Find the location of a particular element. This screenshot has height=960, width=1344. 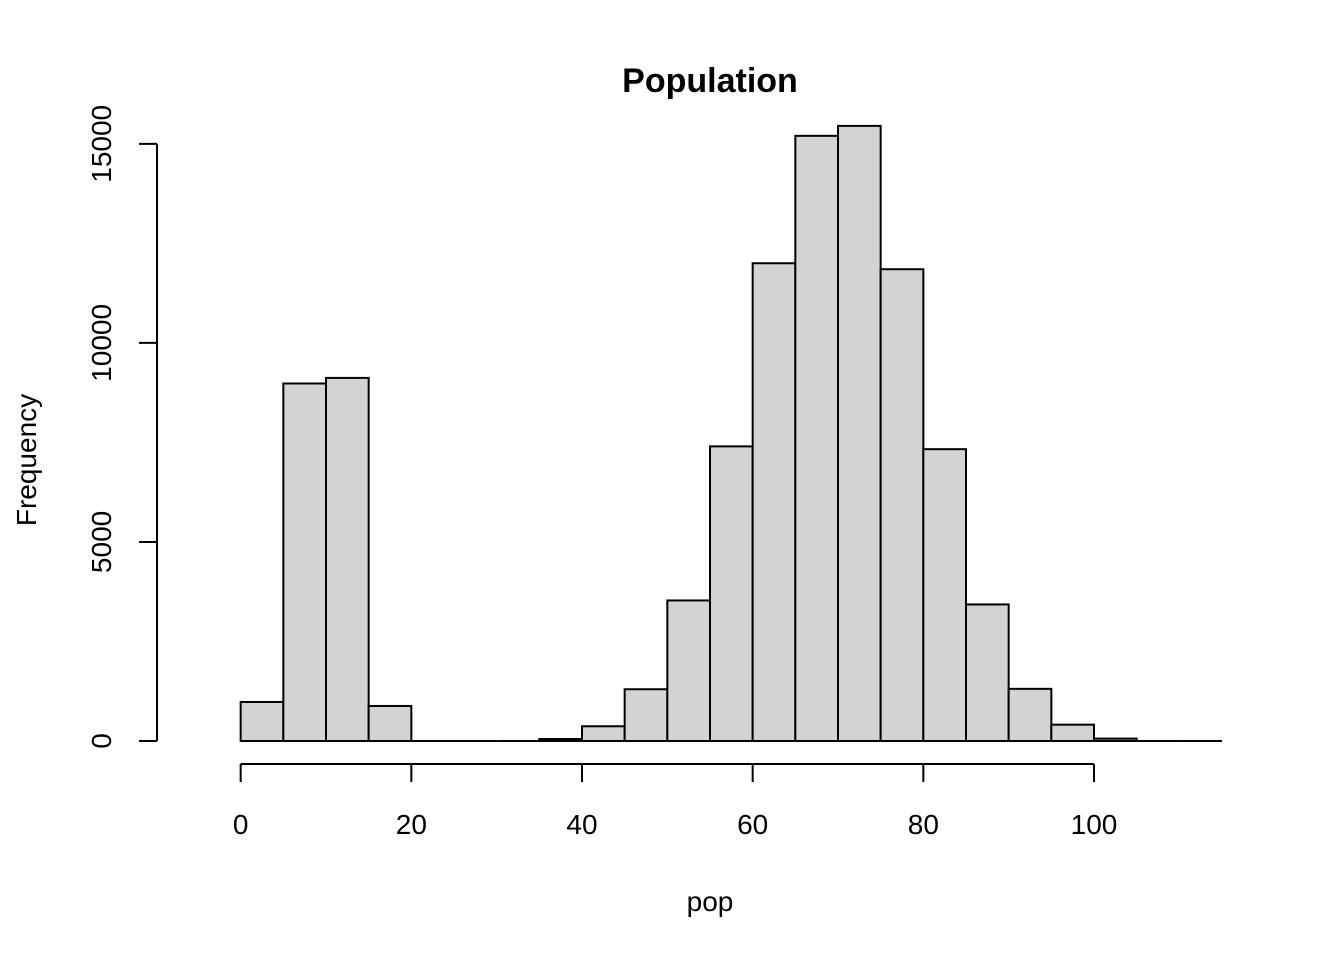

x-tick-label: 80 is located at coordinates (923, 824).